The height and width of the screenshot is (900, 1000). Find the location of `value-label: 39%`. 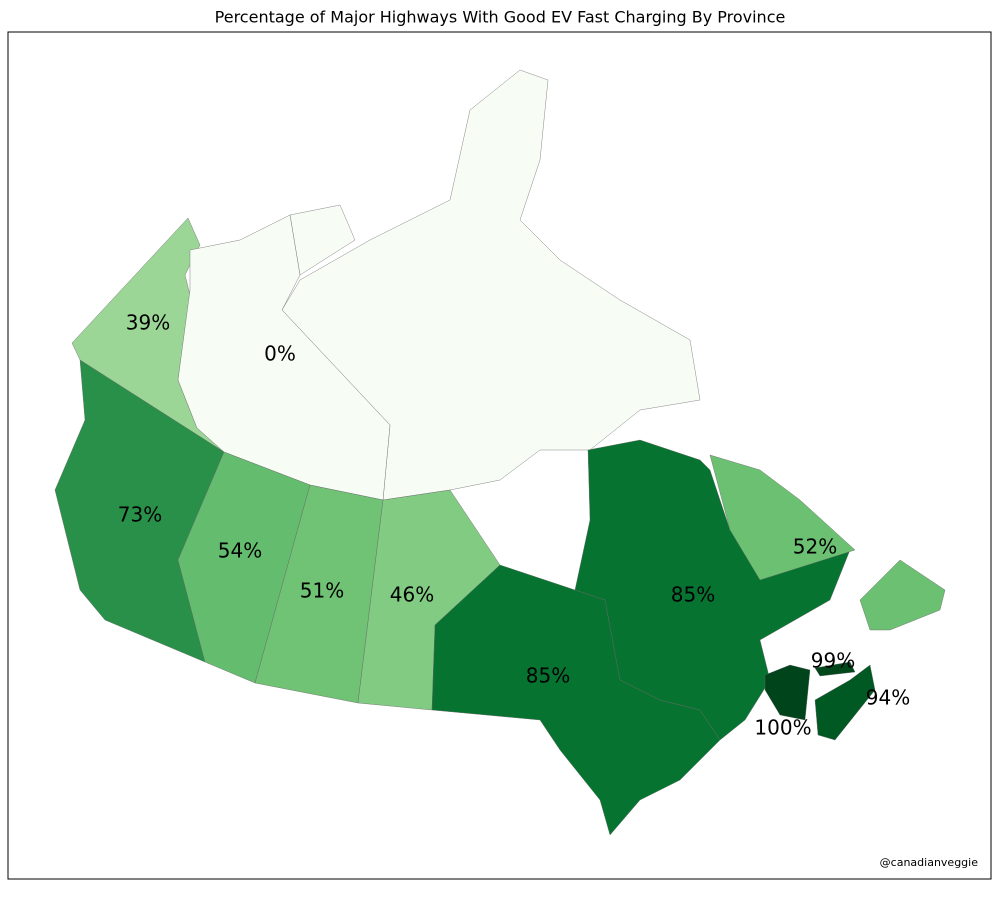

value-label: 39% is located at coordinates (148, 323).